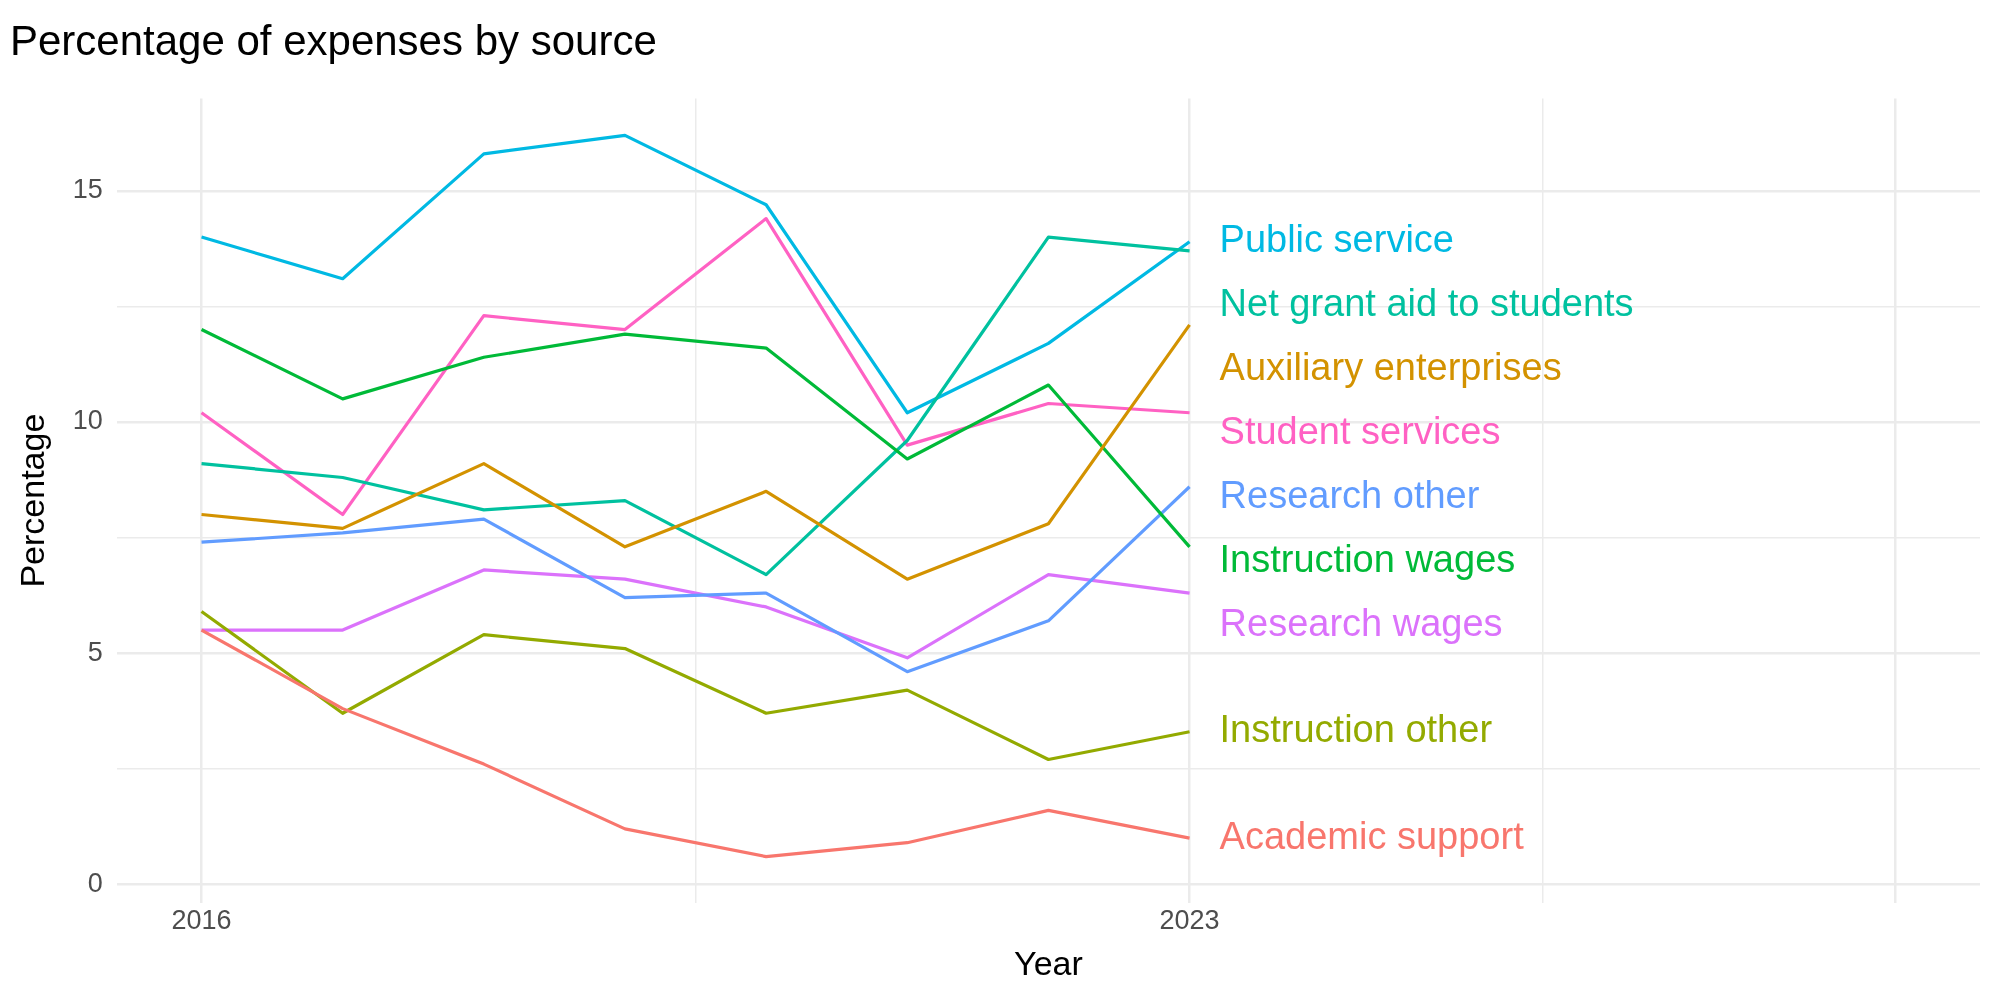  What do you see at coordinates (1349, 495) in the screenshot?
I see `series-label: Research other` at bounding box center [1349, 495].